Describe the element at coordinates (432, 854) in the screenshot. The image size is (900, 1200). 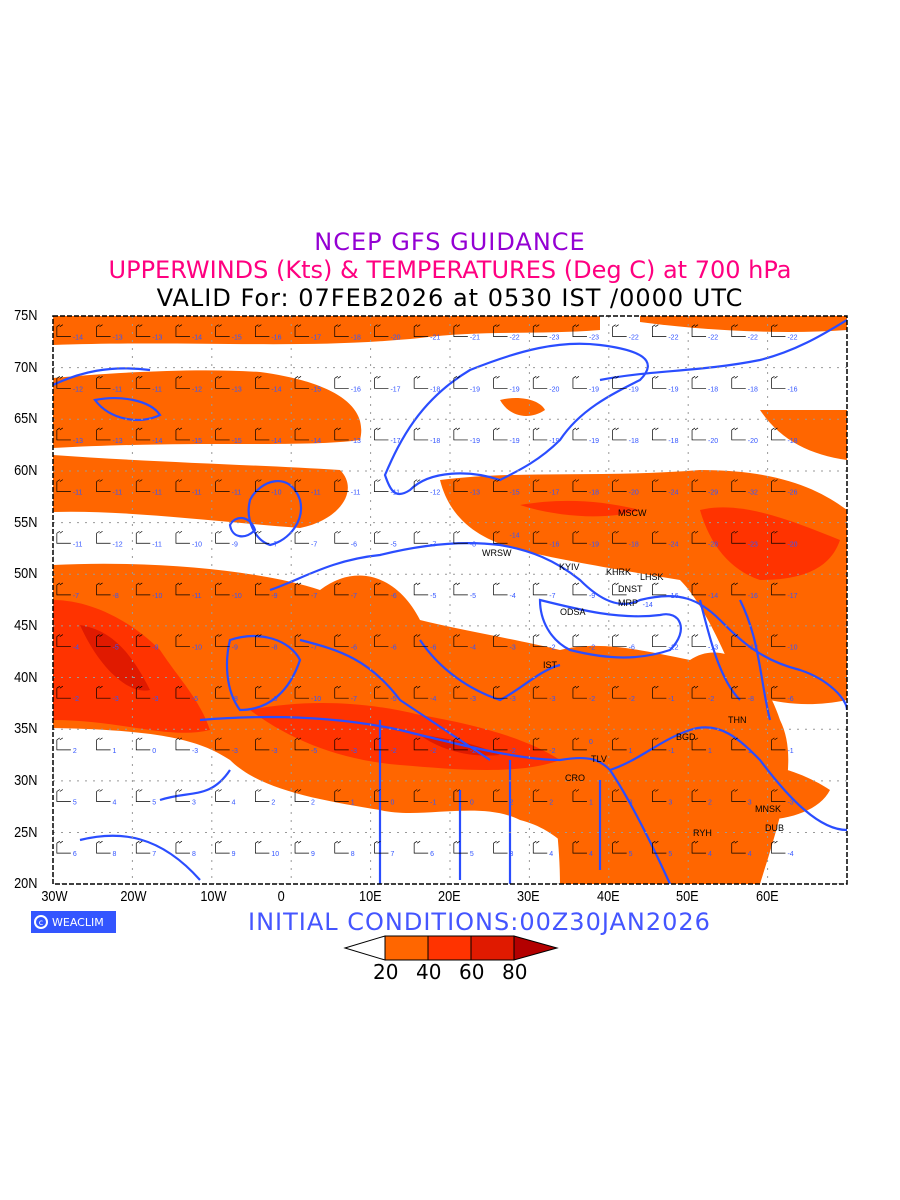
I see `temperature-value: 6` at that location.